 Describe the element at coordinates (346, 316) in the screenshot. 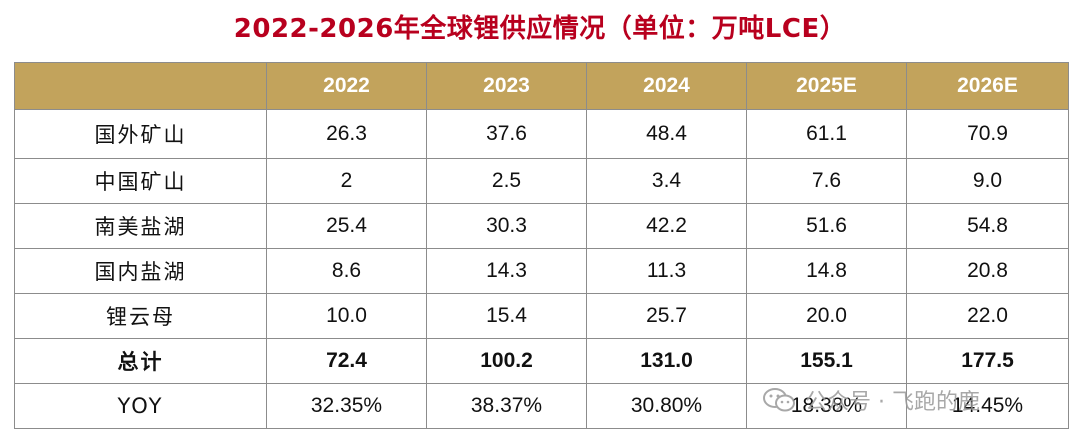

I see `table-cell: 10.0` at that location.